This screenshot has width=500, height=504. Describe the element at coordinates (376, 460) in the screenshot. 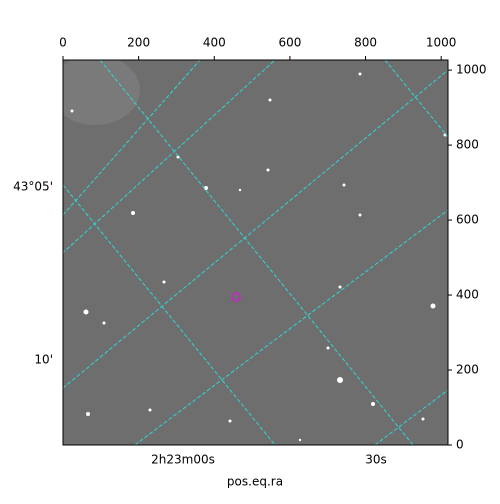

I see `ra-label: 30s` at that location.